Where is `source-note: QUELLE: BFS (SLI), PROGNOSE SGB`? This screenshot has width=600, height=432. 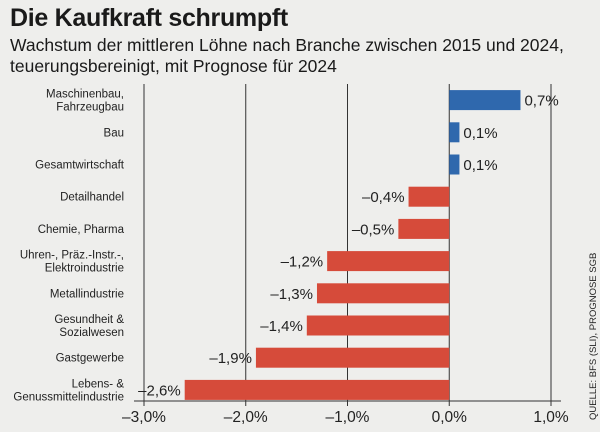 source-note: QUELLE: BFS (SLI), PROGNOSE SGB is located at coordinates (593, 336).